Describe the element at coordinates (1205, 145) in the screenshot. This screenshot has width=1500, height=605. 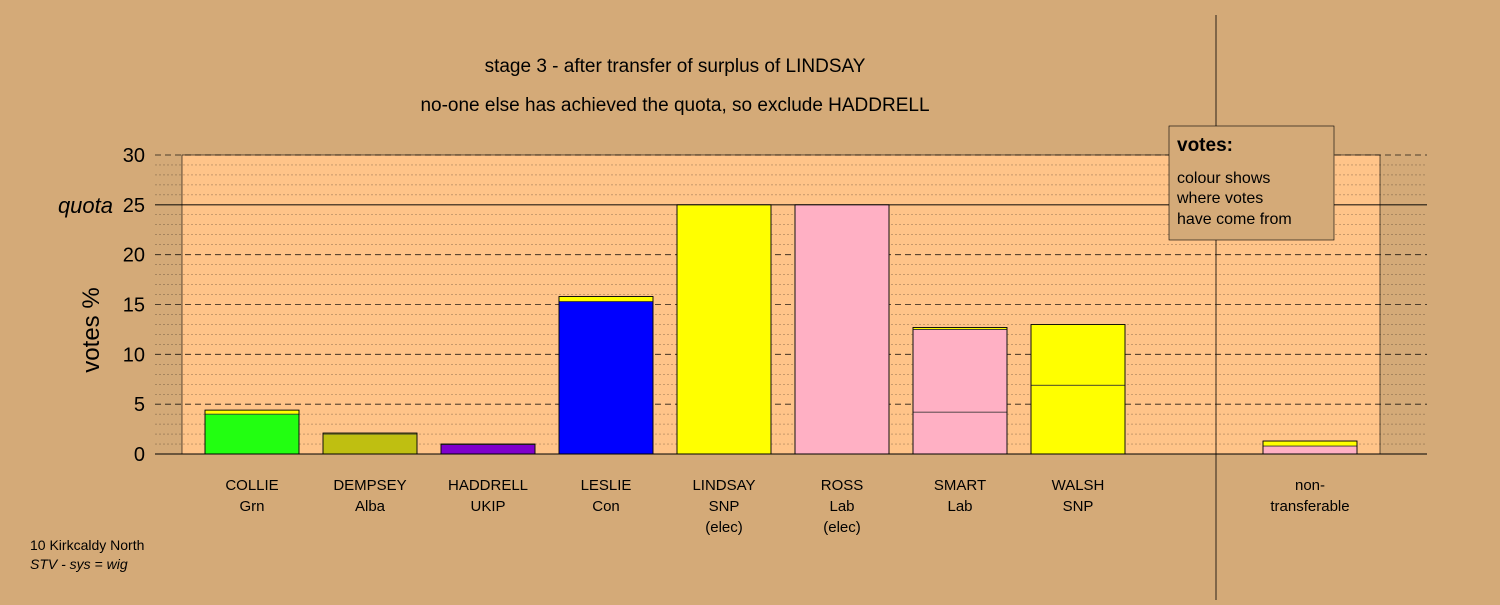
I see `legend-title: votes:` at that location.